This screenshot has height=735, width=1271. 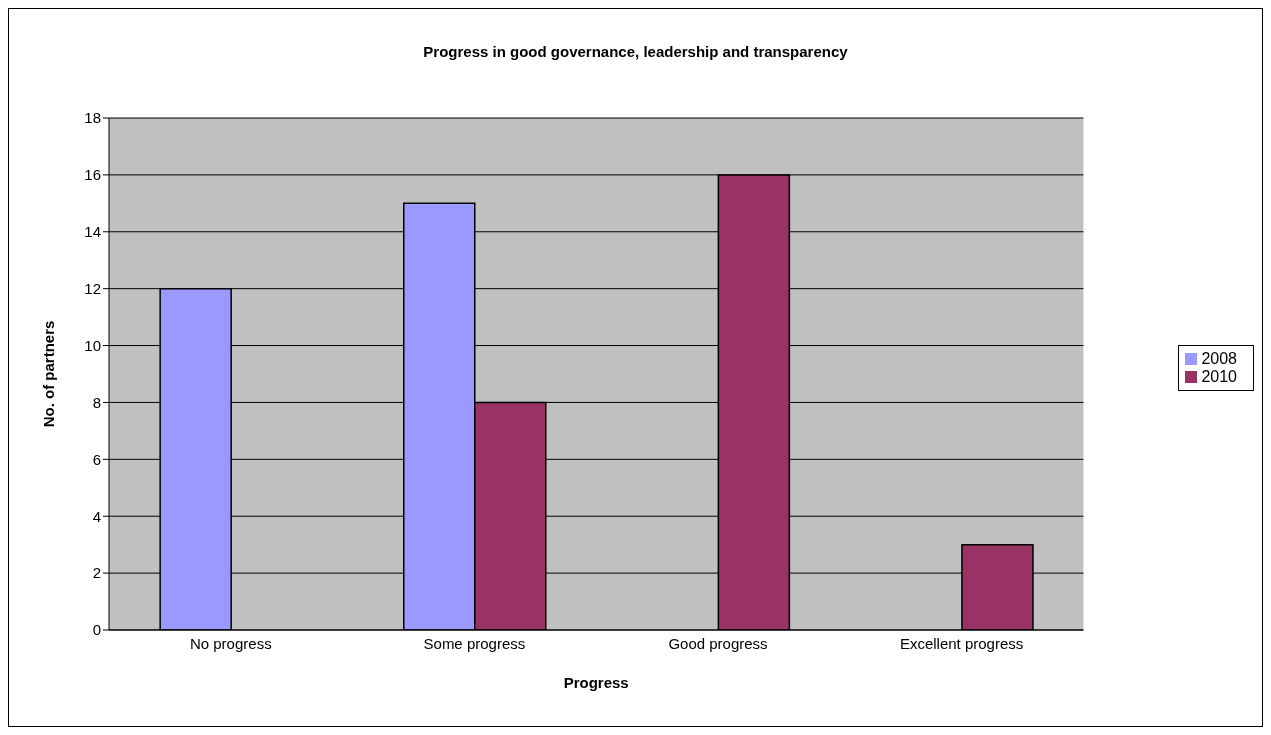 What do you see at coordinates (92, 118) in the screenshot?
I see `y-tick-label: 18` at bounding box center [92, 118].